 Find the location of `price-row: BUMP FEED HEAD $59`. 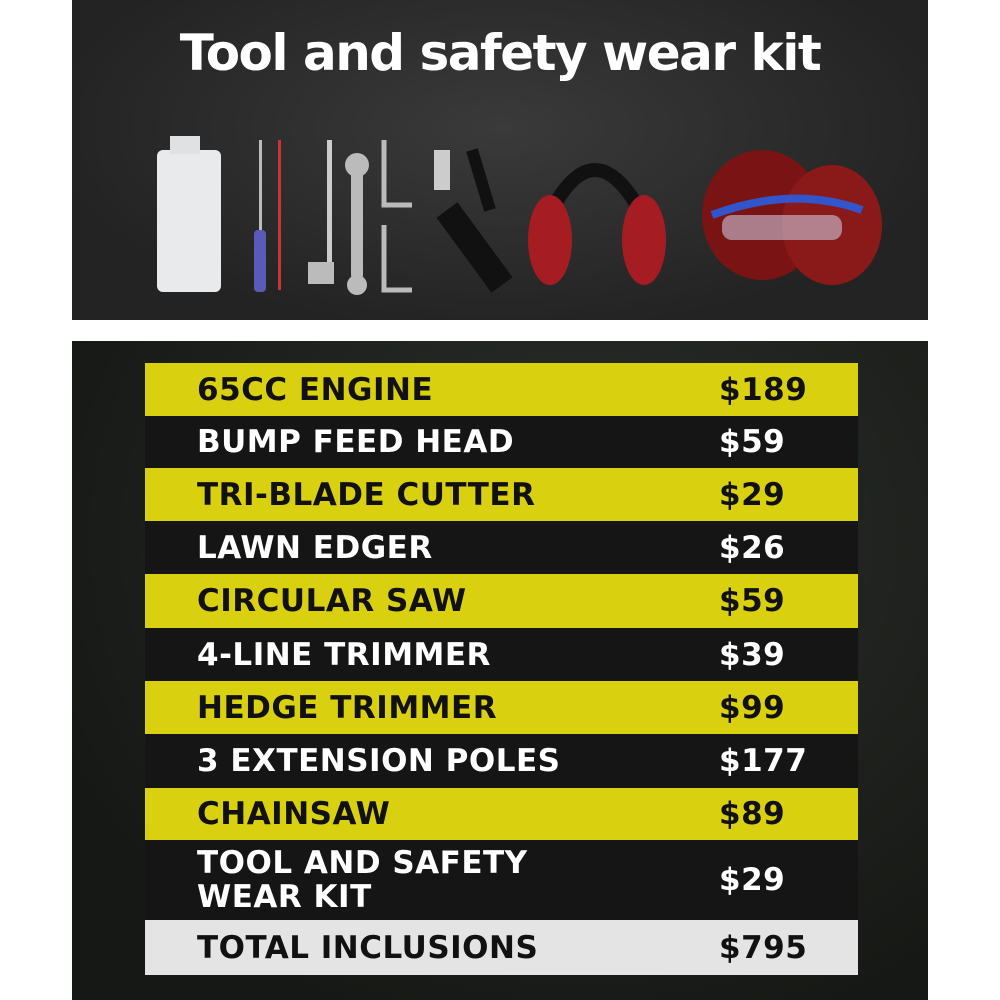

price-row: BUMP FEED HEAD $59 is located at coordinates (501, 442).